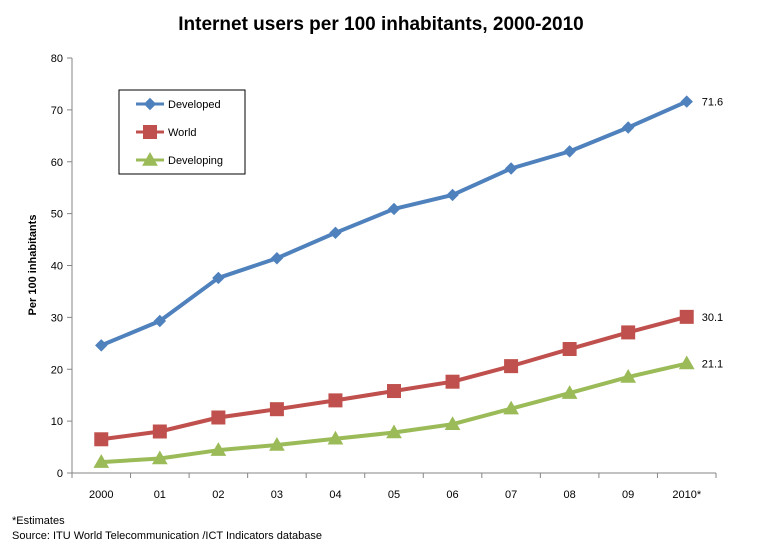 The width and height of the screenshot is (763, 553). What do you see at coordinates (57, 163) in the screenshot?
I see `y-tick-label: 60` at bounding box center [57, 163].